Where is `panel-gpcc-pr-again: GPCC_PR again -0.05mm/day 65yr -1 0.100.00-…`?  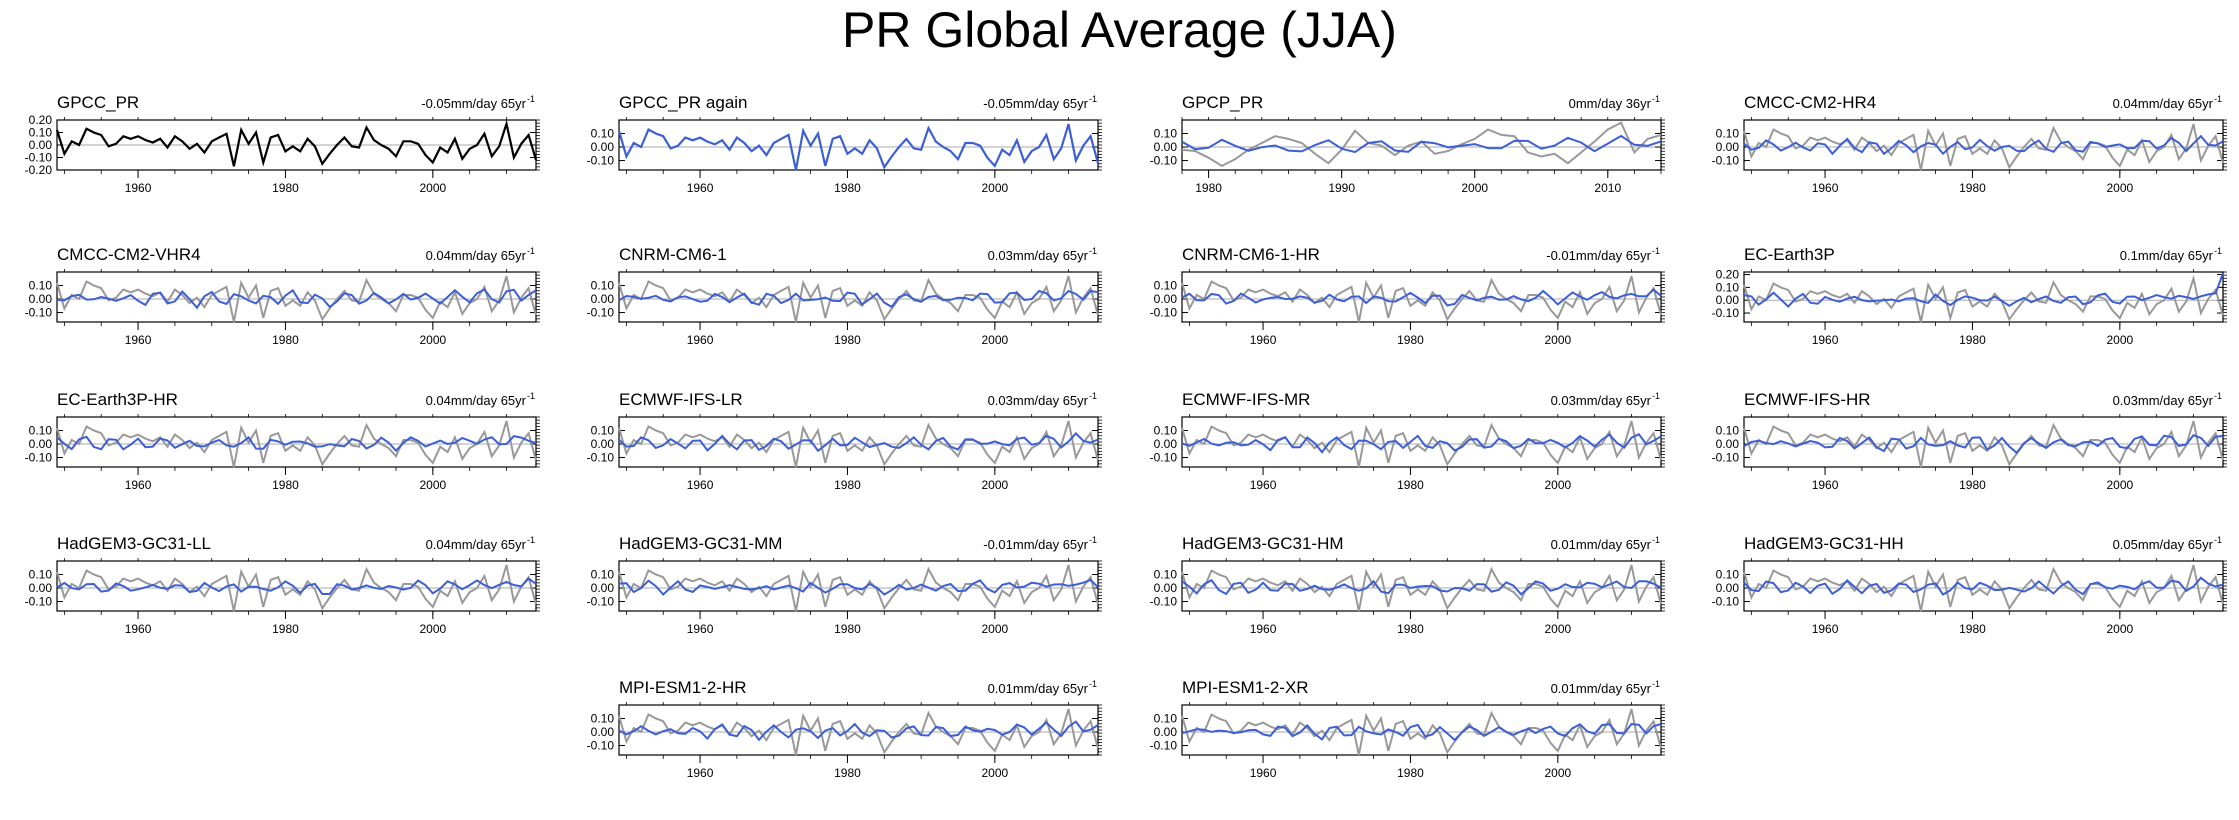 panel-gpcc-pr-again: GPCC_PR again -0.05mm/day 65yr -1 0.100.00-… is located at coordinates (844, 144).